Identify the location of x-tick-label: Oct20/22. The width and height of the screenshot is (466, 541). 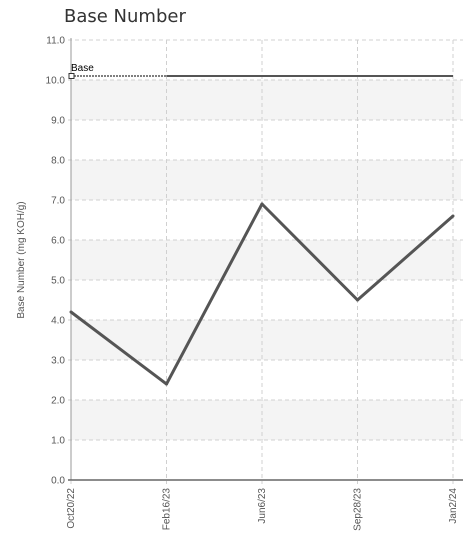
(71, 508).